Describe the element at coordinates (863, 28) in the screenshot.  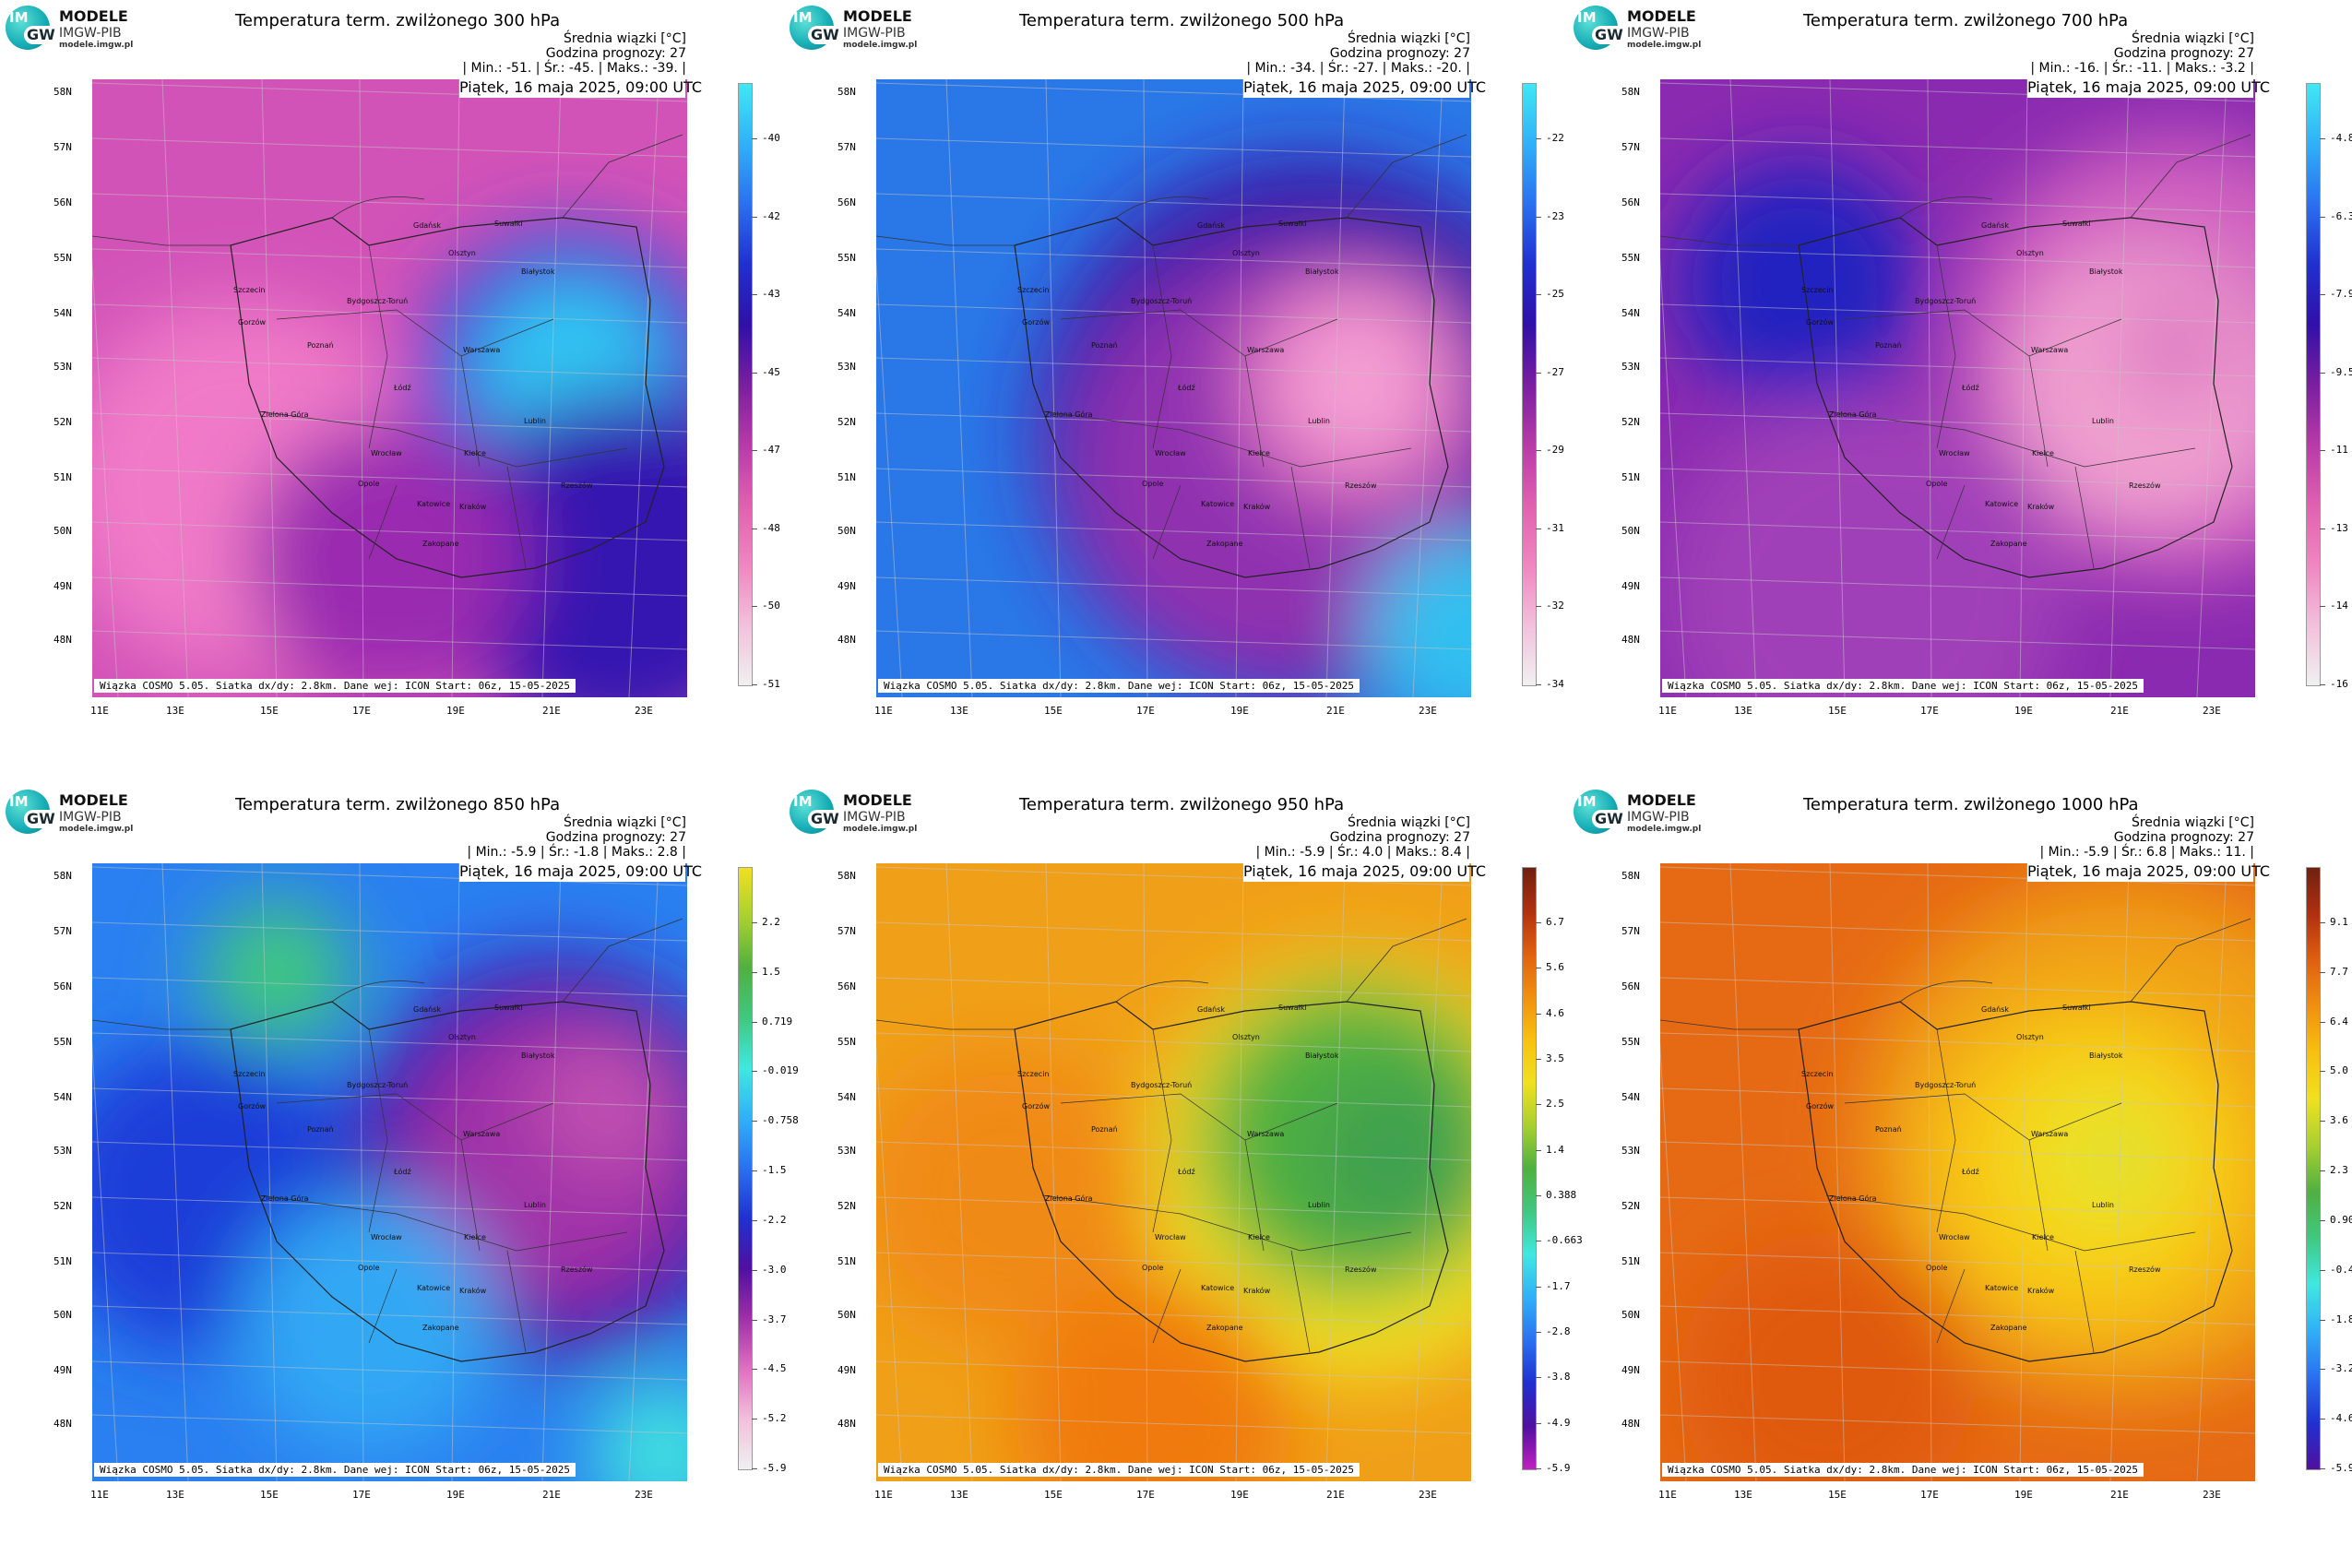
I see `imgw-logo: IM GW MODELE IMGW-PIB modele.imgw.pl` at that location.